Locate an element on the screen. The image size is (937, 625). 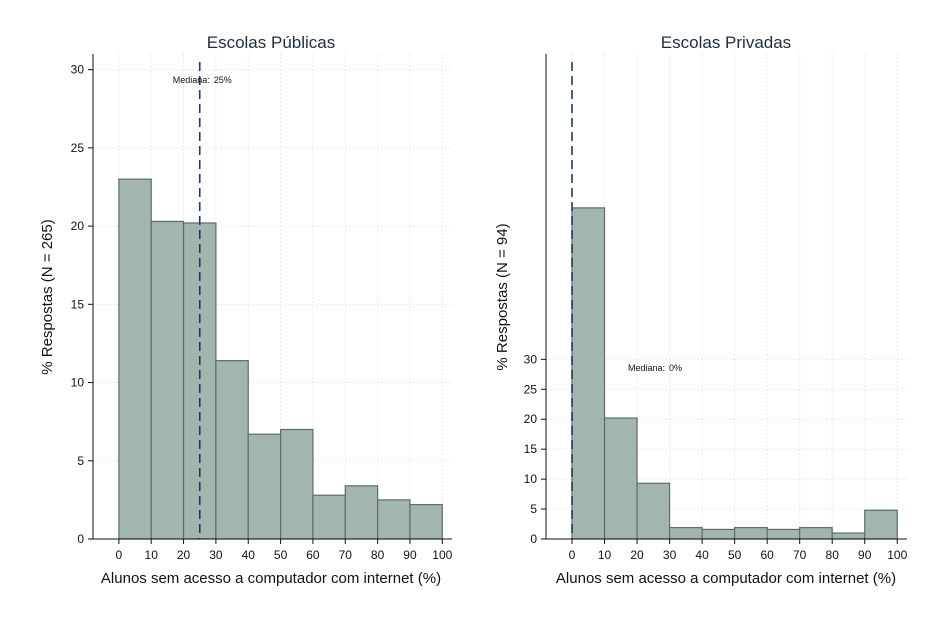
median-label: Mediana: 0% is located at coordinates (655, 368).